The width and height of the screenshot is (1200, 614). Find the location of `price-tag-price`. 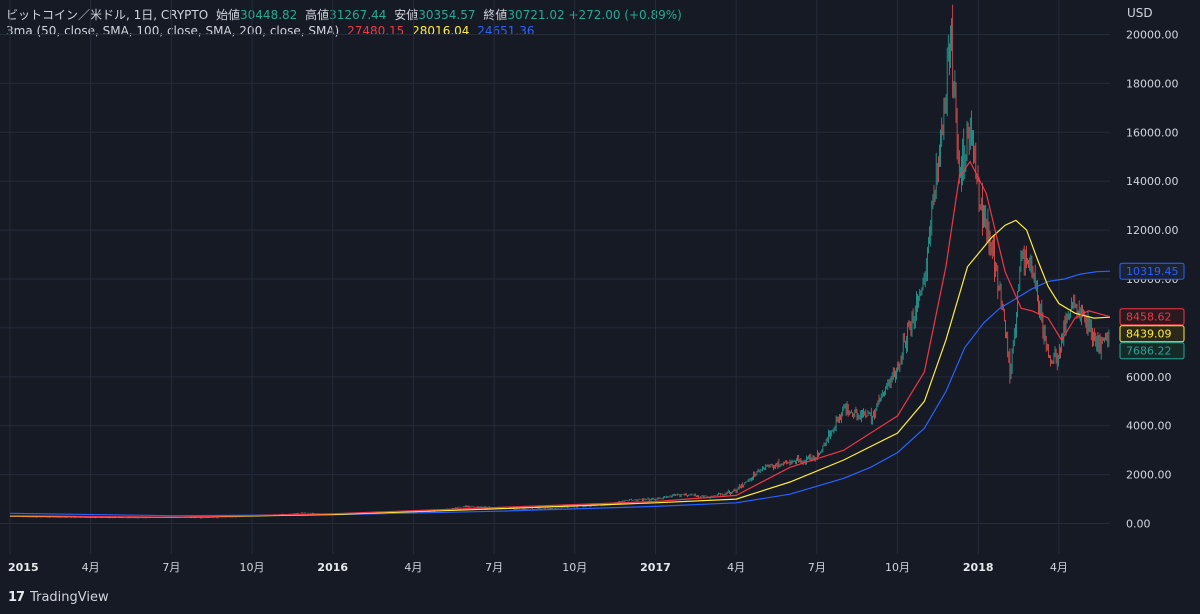

price-tag-price is located at coordinates (1152, 351).